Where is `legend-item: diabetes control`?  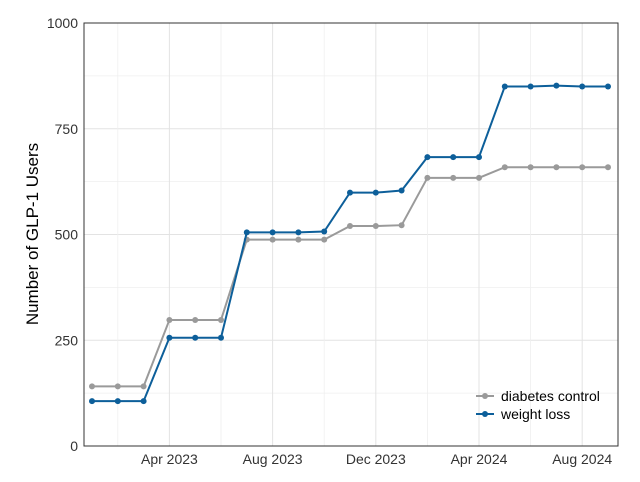 legend-item: diabetes control is located at coordinates (538, 396).